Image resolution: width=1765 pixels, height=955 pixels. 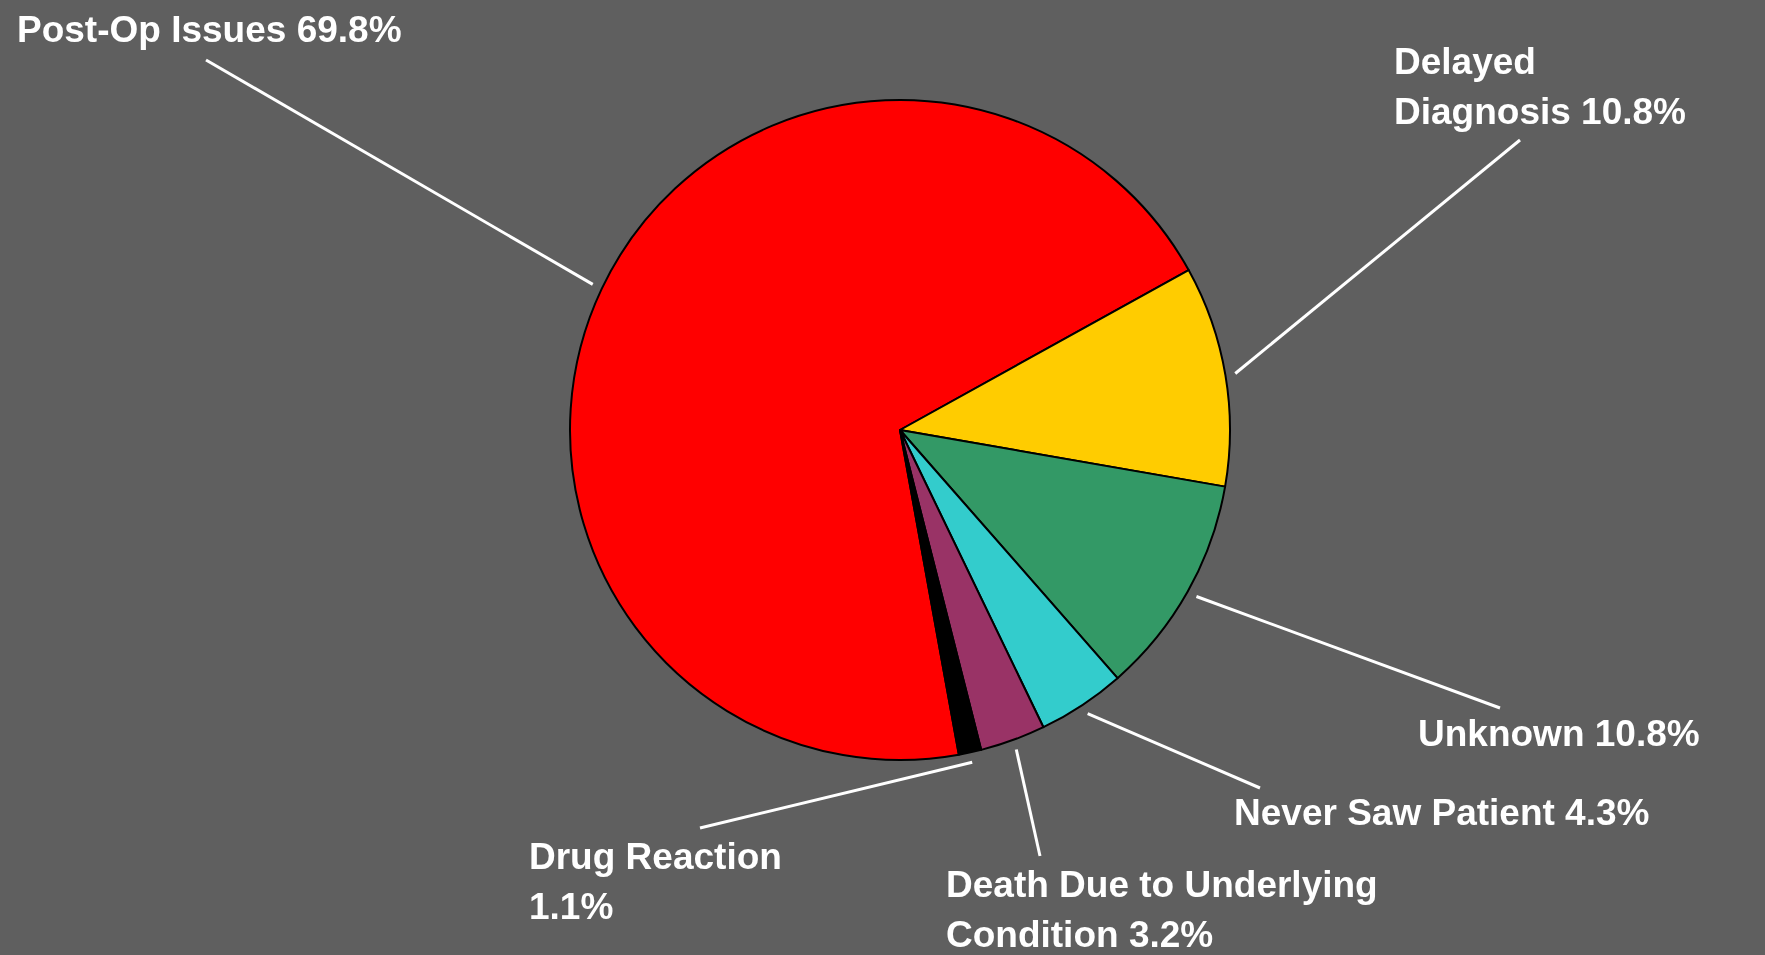 What do you see at coordinates (1559, 733) in the screenshot?
I see `slice-label: Unknown 10.8%` at bounding box center [1559, 733].